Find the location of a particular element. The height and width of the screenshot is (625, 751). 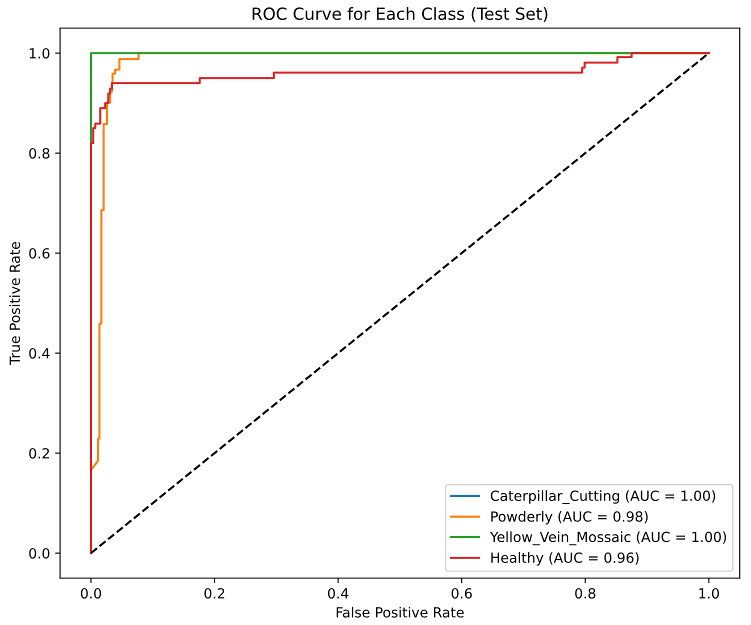

x-tick-label: 0.0 is located at coordinates (91, 593).